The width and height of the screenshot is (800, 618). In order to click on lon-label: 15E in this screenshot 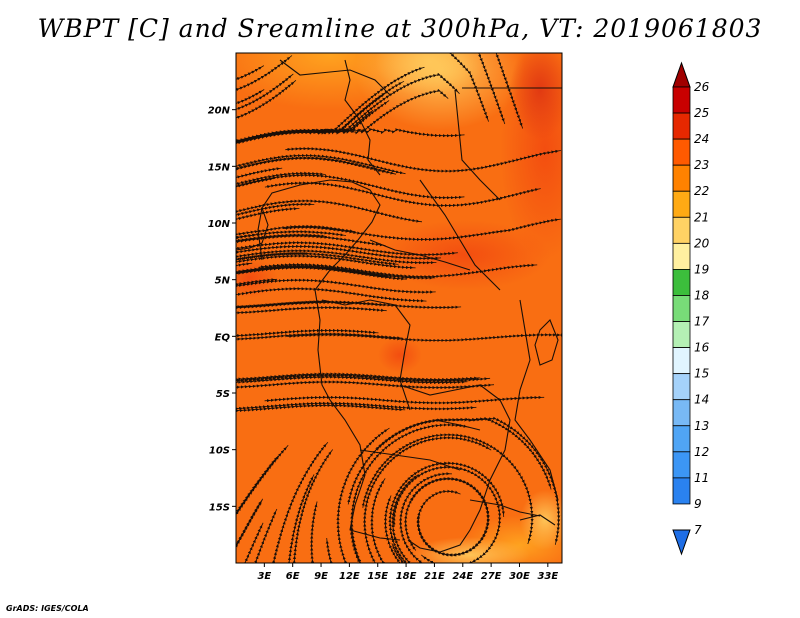, I will do `click(377, 576)`.